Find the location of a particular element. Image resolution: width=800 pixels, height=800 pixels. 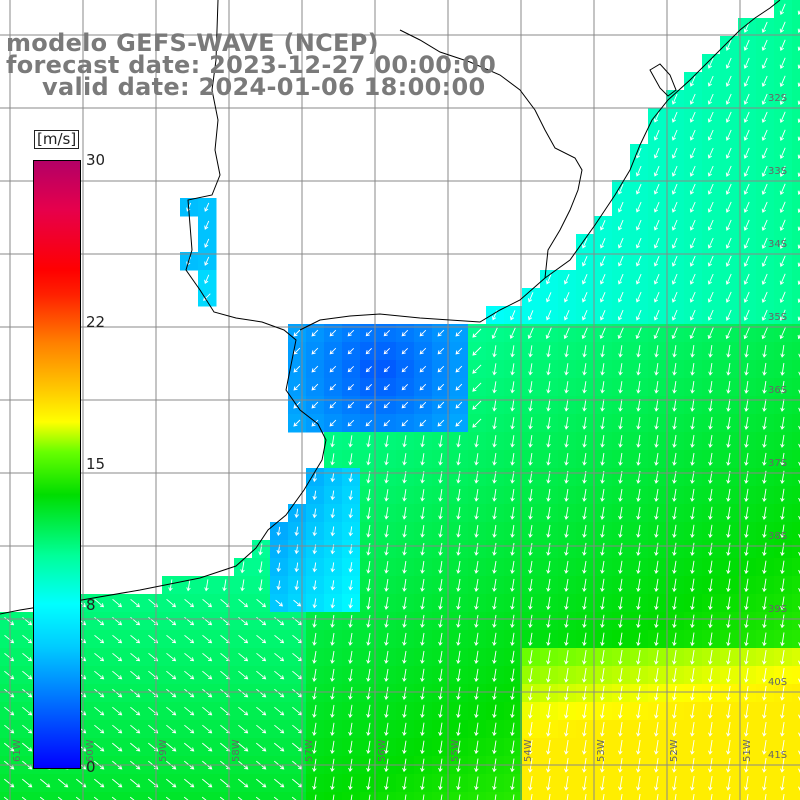

coastline-lagoon is located at coordinates (663, 80).